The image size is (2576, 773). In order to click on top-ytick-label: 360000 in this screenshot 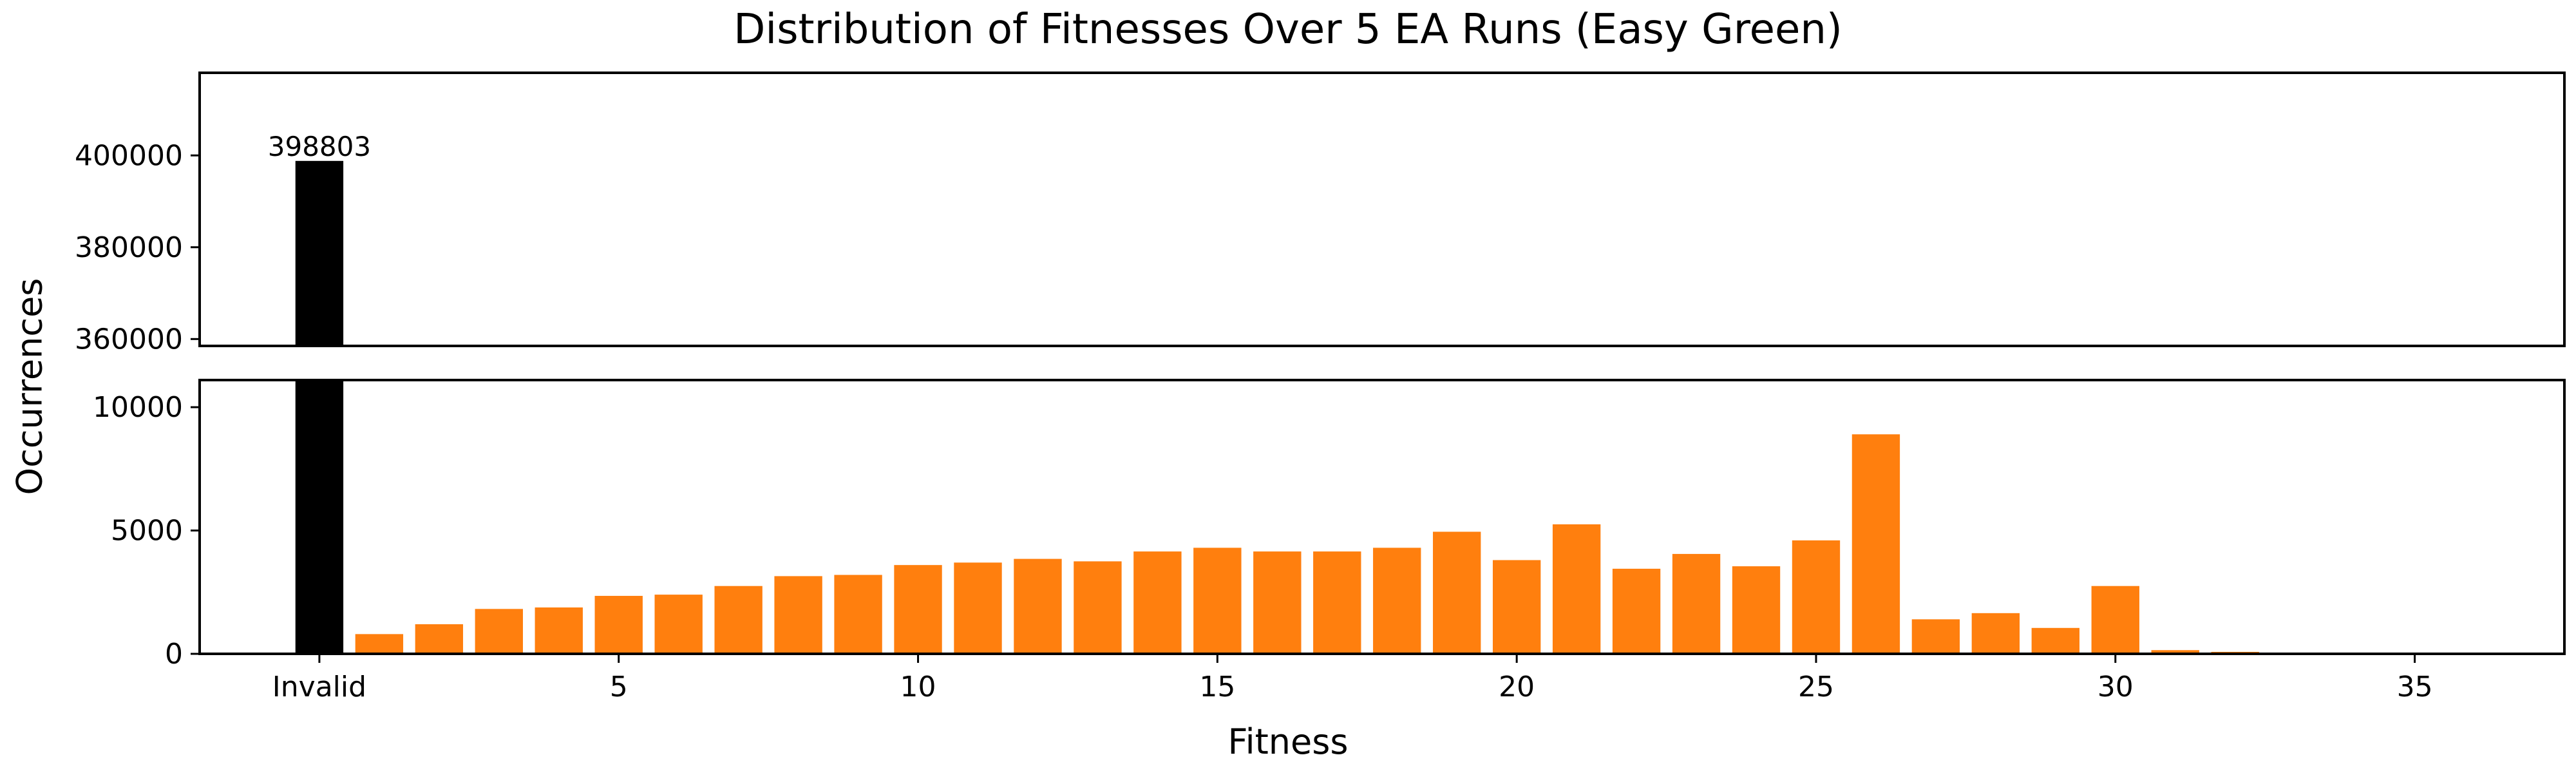, I will do `click(129, 339)`.